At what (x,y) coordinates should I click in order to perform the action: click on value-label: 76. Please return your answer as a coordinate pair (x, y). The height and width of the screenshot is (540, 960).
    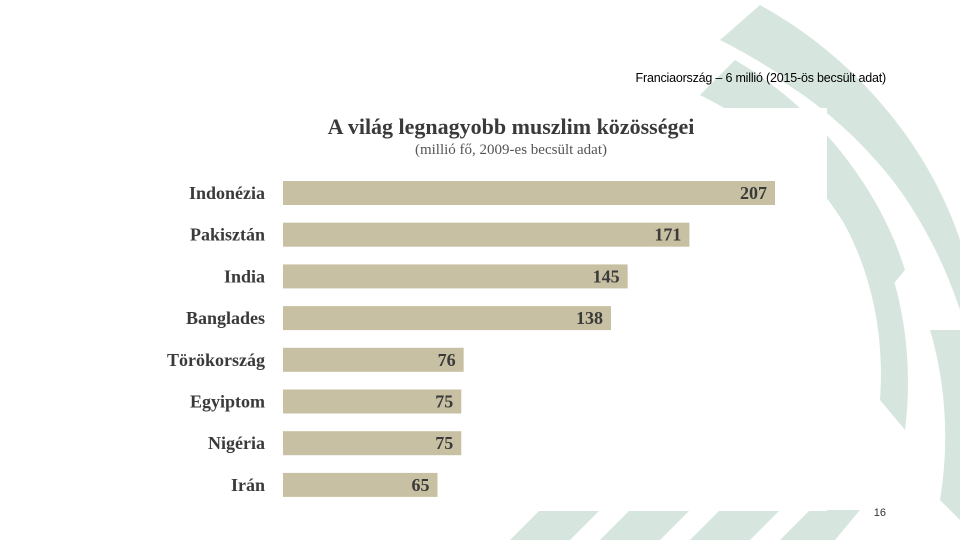
    Looking at the image, I should click on (447, 360).